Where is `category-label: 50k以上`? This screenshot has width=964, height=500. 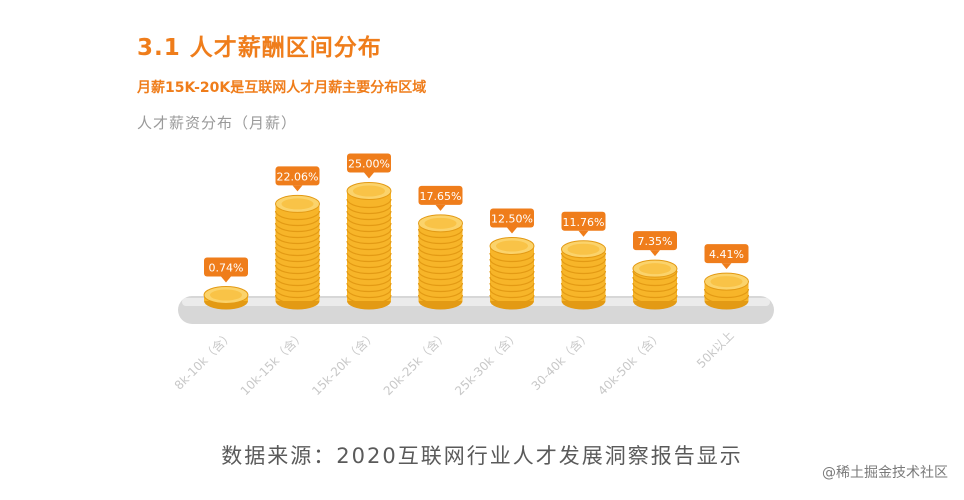
category-label: 50k以上 is located at coordinates (715, 349).